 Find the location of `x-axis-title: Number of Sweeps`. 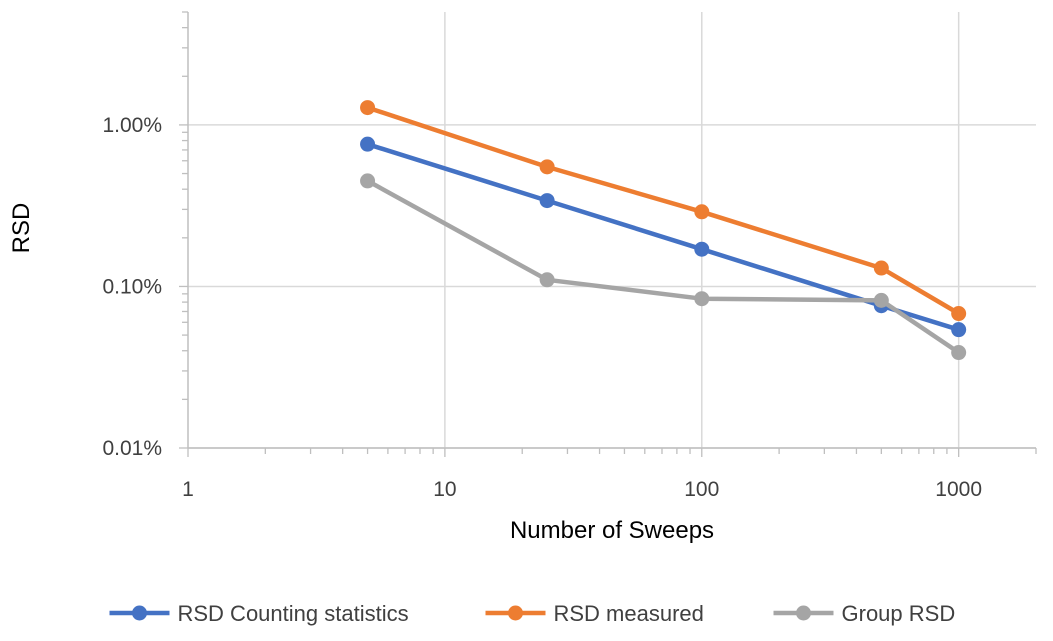

x-axis-title: Number of Sweeps is located at coordinates (612, 530).